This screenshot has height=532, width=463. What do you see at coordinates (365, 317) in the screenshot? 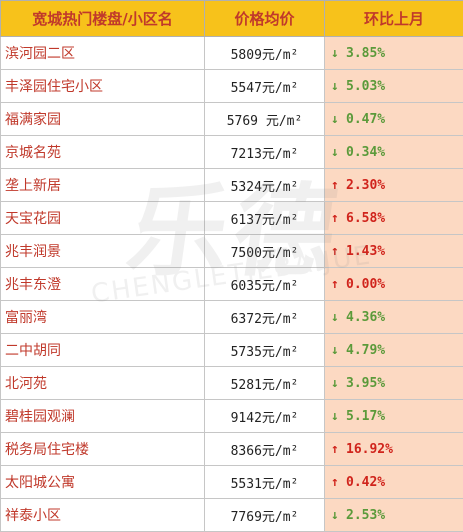
I see `change-value: 4.36%` at bounding box center [365, 317].